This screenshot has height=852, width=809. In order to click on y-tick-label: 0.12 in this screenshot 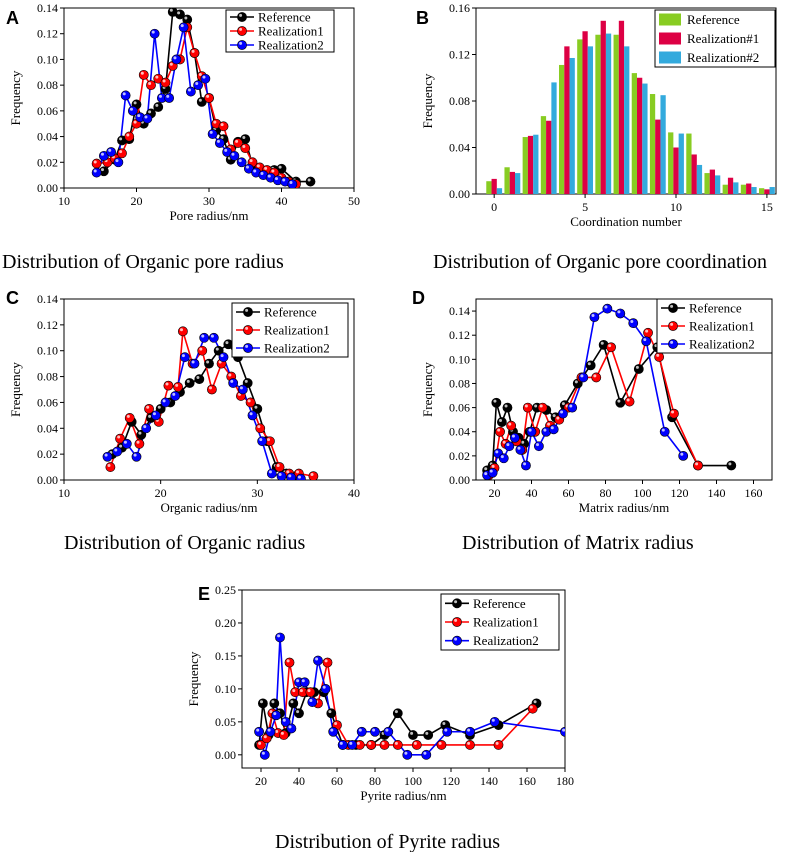, I will do `click(47, 34)`.